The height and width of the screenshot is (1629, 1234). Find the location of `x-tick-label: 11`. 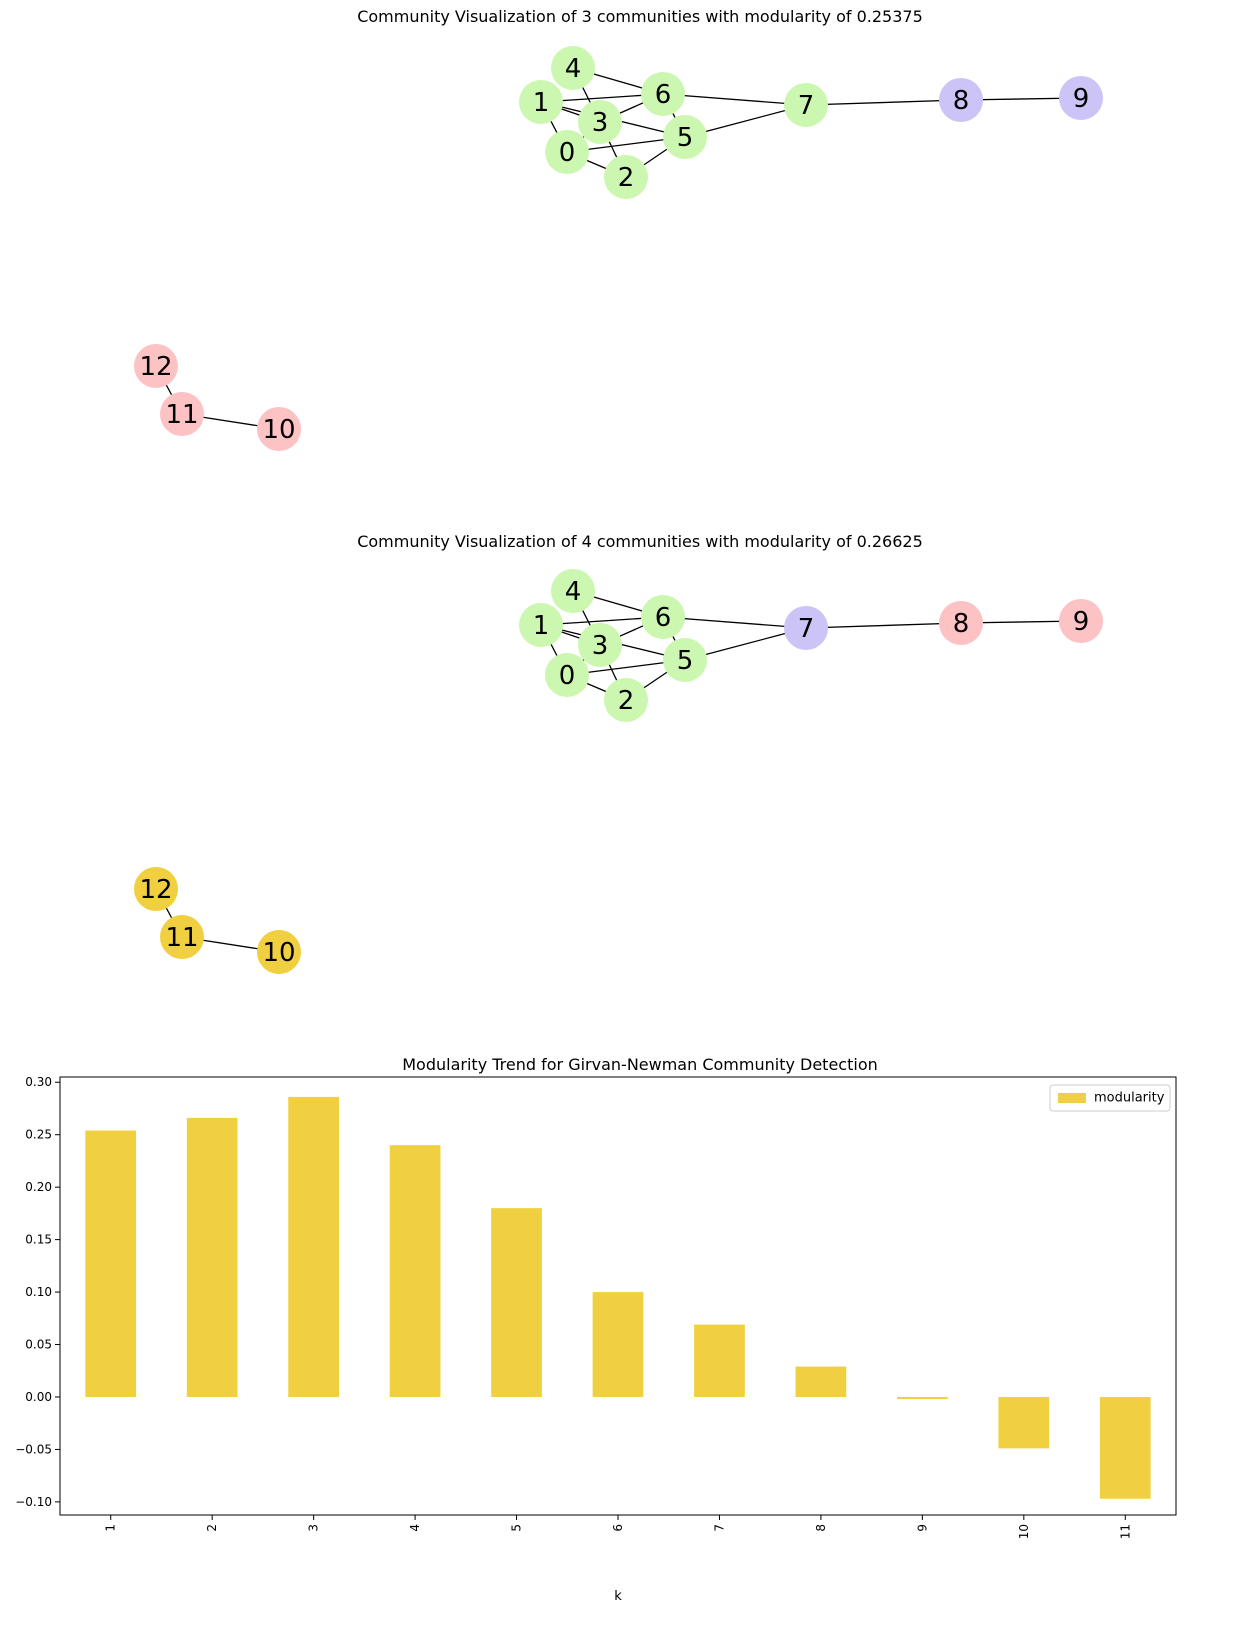

x-tick-label: 11 is located at coordinates (1125, 1531).